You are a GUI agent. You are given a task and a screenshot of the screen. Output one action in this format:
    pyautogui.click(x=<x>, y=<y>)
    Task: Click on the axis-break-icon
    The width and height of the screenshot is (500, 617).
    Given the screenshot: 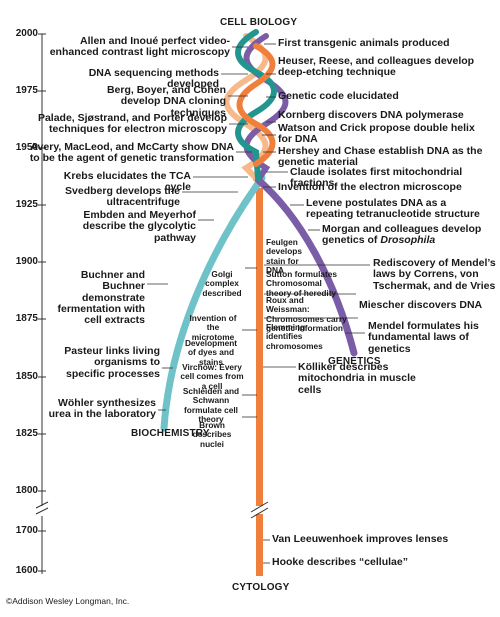 What is the action you would take?
    pyautogui.click(x=42, y=508)
    